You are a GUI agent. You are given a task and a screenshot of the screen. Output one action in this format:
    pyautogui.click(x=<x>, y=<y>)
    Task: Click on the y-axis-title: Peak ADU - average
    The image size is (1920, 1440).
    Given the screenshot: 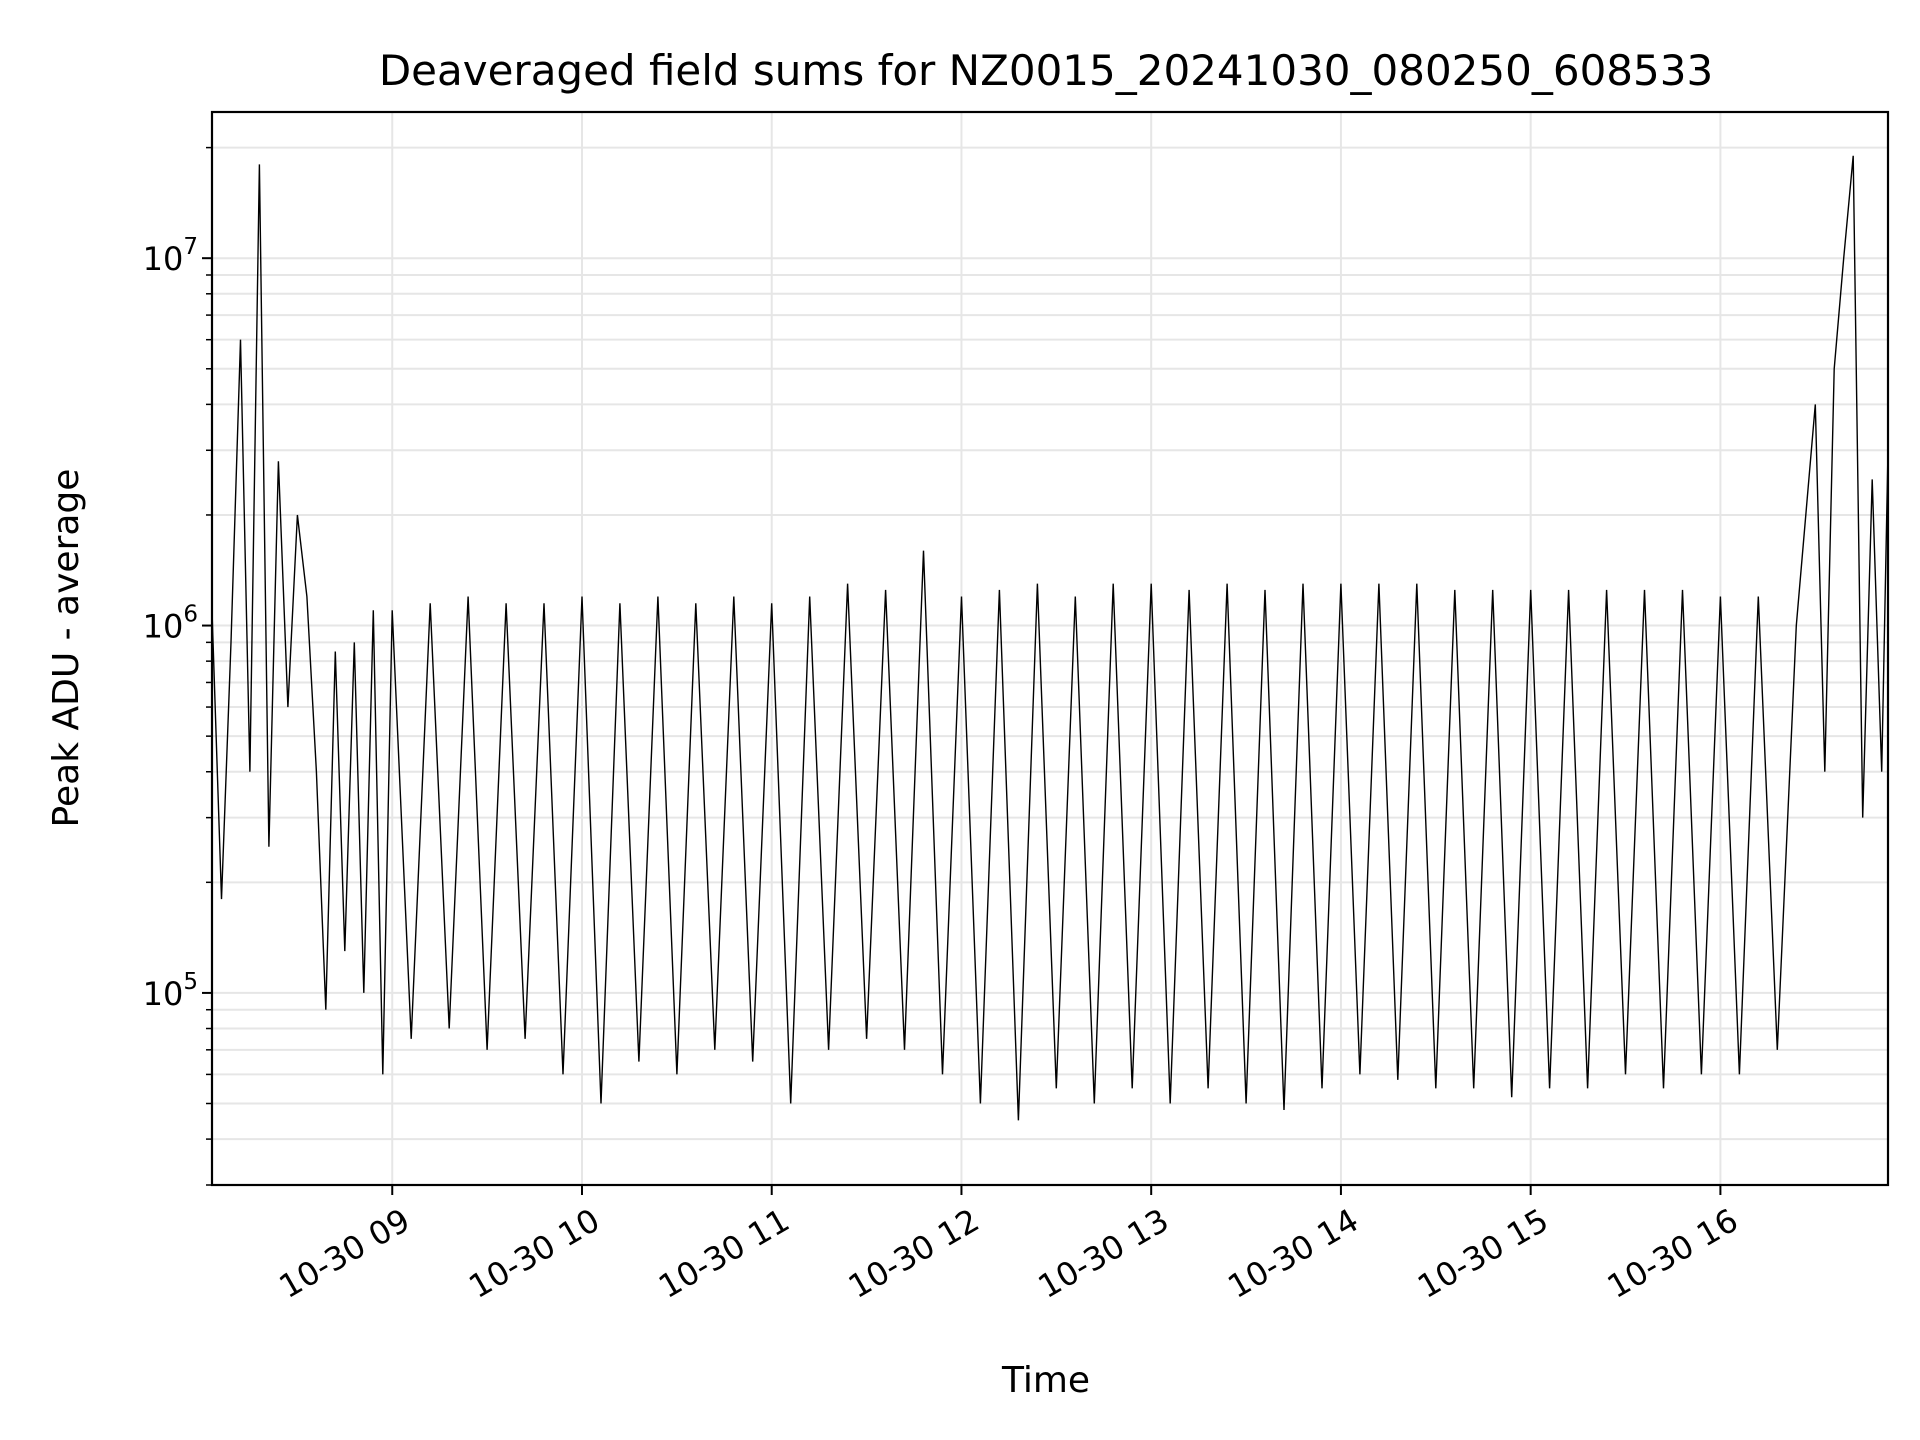 What is the action you would take?
    pyautogui.click(x=66, y=648)
    